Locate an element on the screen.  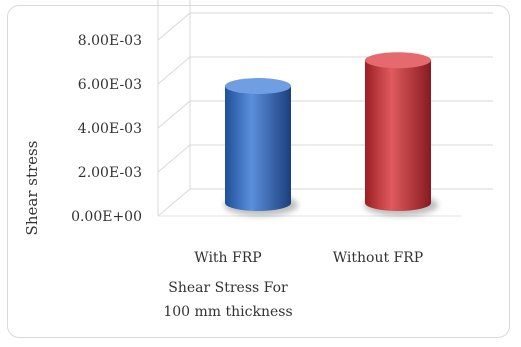
y-tick-labels: 0.00E+00 2.00E-03 4.00E-03 6.00E-03 8.00E-03 is located at coordinates (106, 129).